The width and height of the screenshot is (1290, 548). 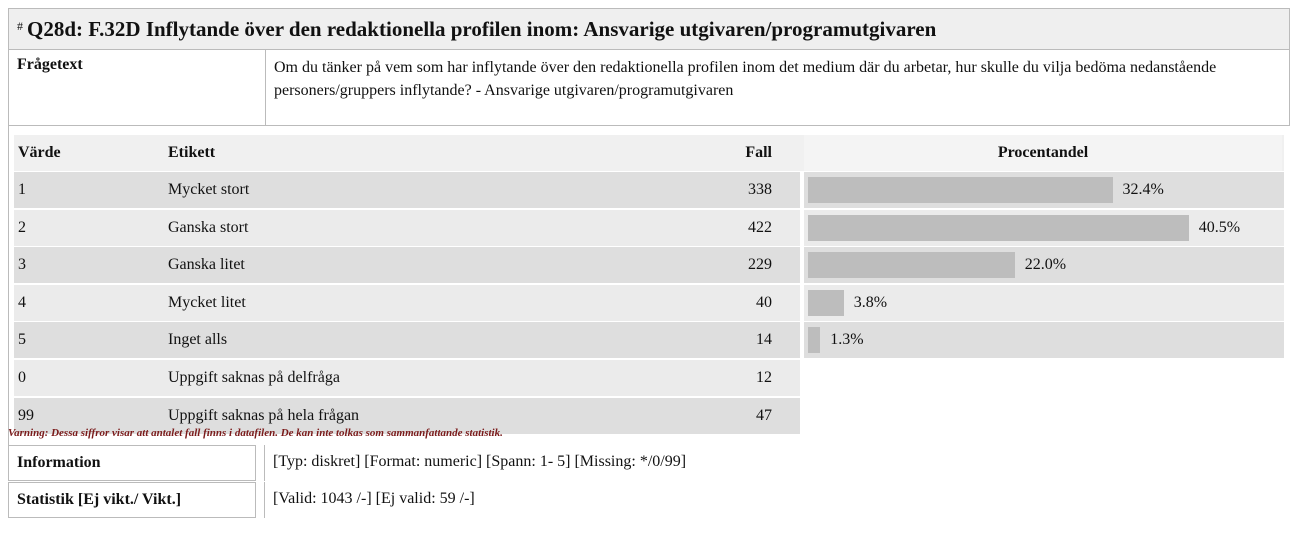 I want to click on cases: 12, so click(x=764, y=377).